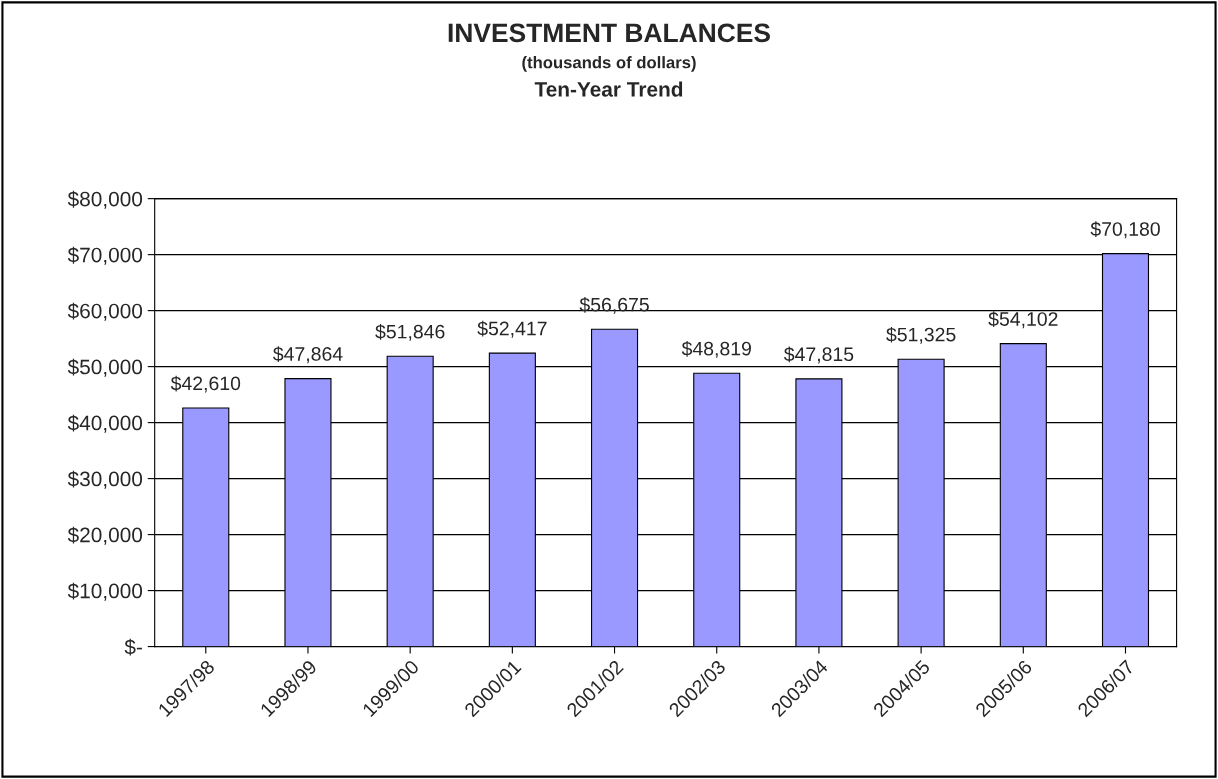 This screenshot has width=1218, height=779. What do you see at coordinates (105, 255) in the screenshot?
I see `y-tick-label: $70,000` at bounding box center [105, 255].